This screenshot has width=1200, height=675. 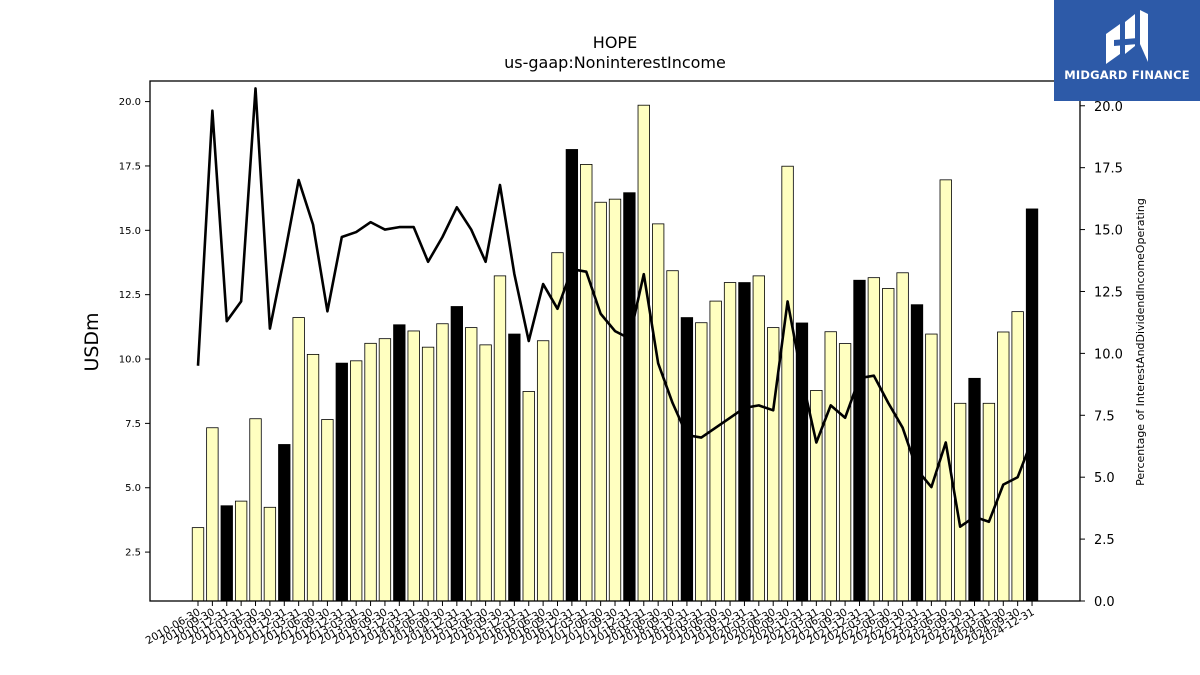 I want to click on y2-tick-label: 12.5, so click(x=1108, y=292).